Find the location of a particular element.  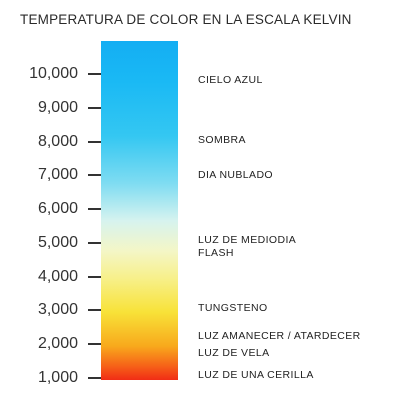

y-tick-label: 10,000 is located at coordinates (53, 73).